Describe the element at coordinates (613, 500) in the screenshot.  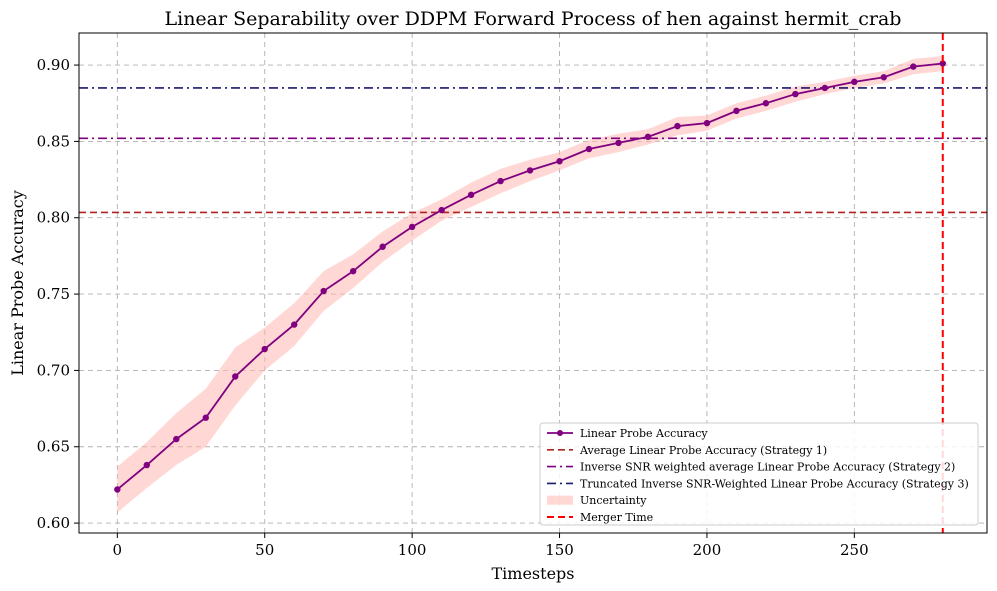
I see `legend-label: Uncertainty` at that location.